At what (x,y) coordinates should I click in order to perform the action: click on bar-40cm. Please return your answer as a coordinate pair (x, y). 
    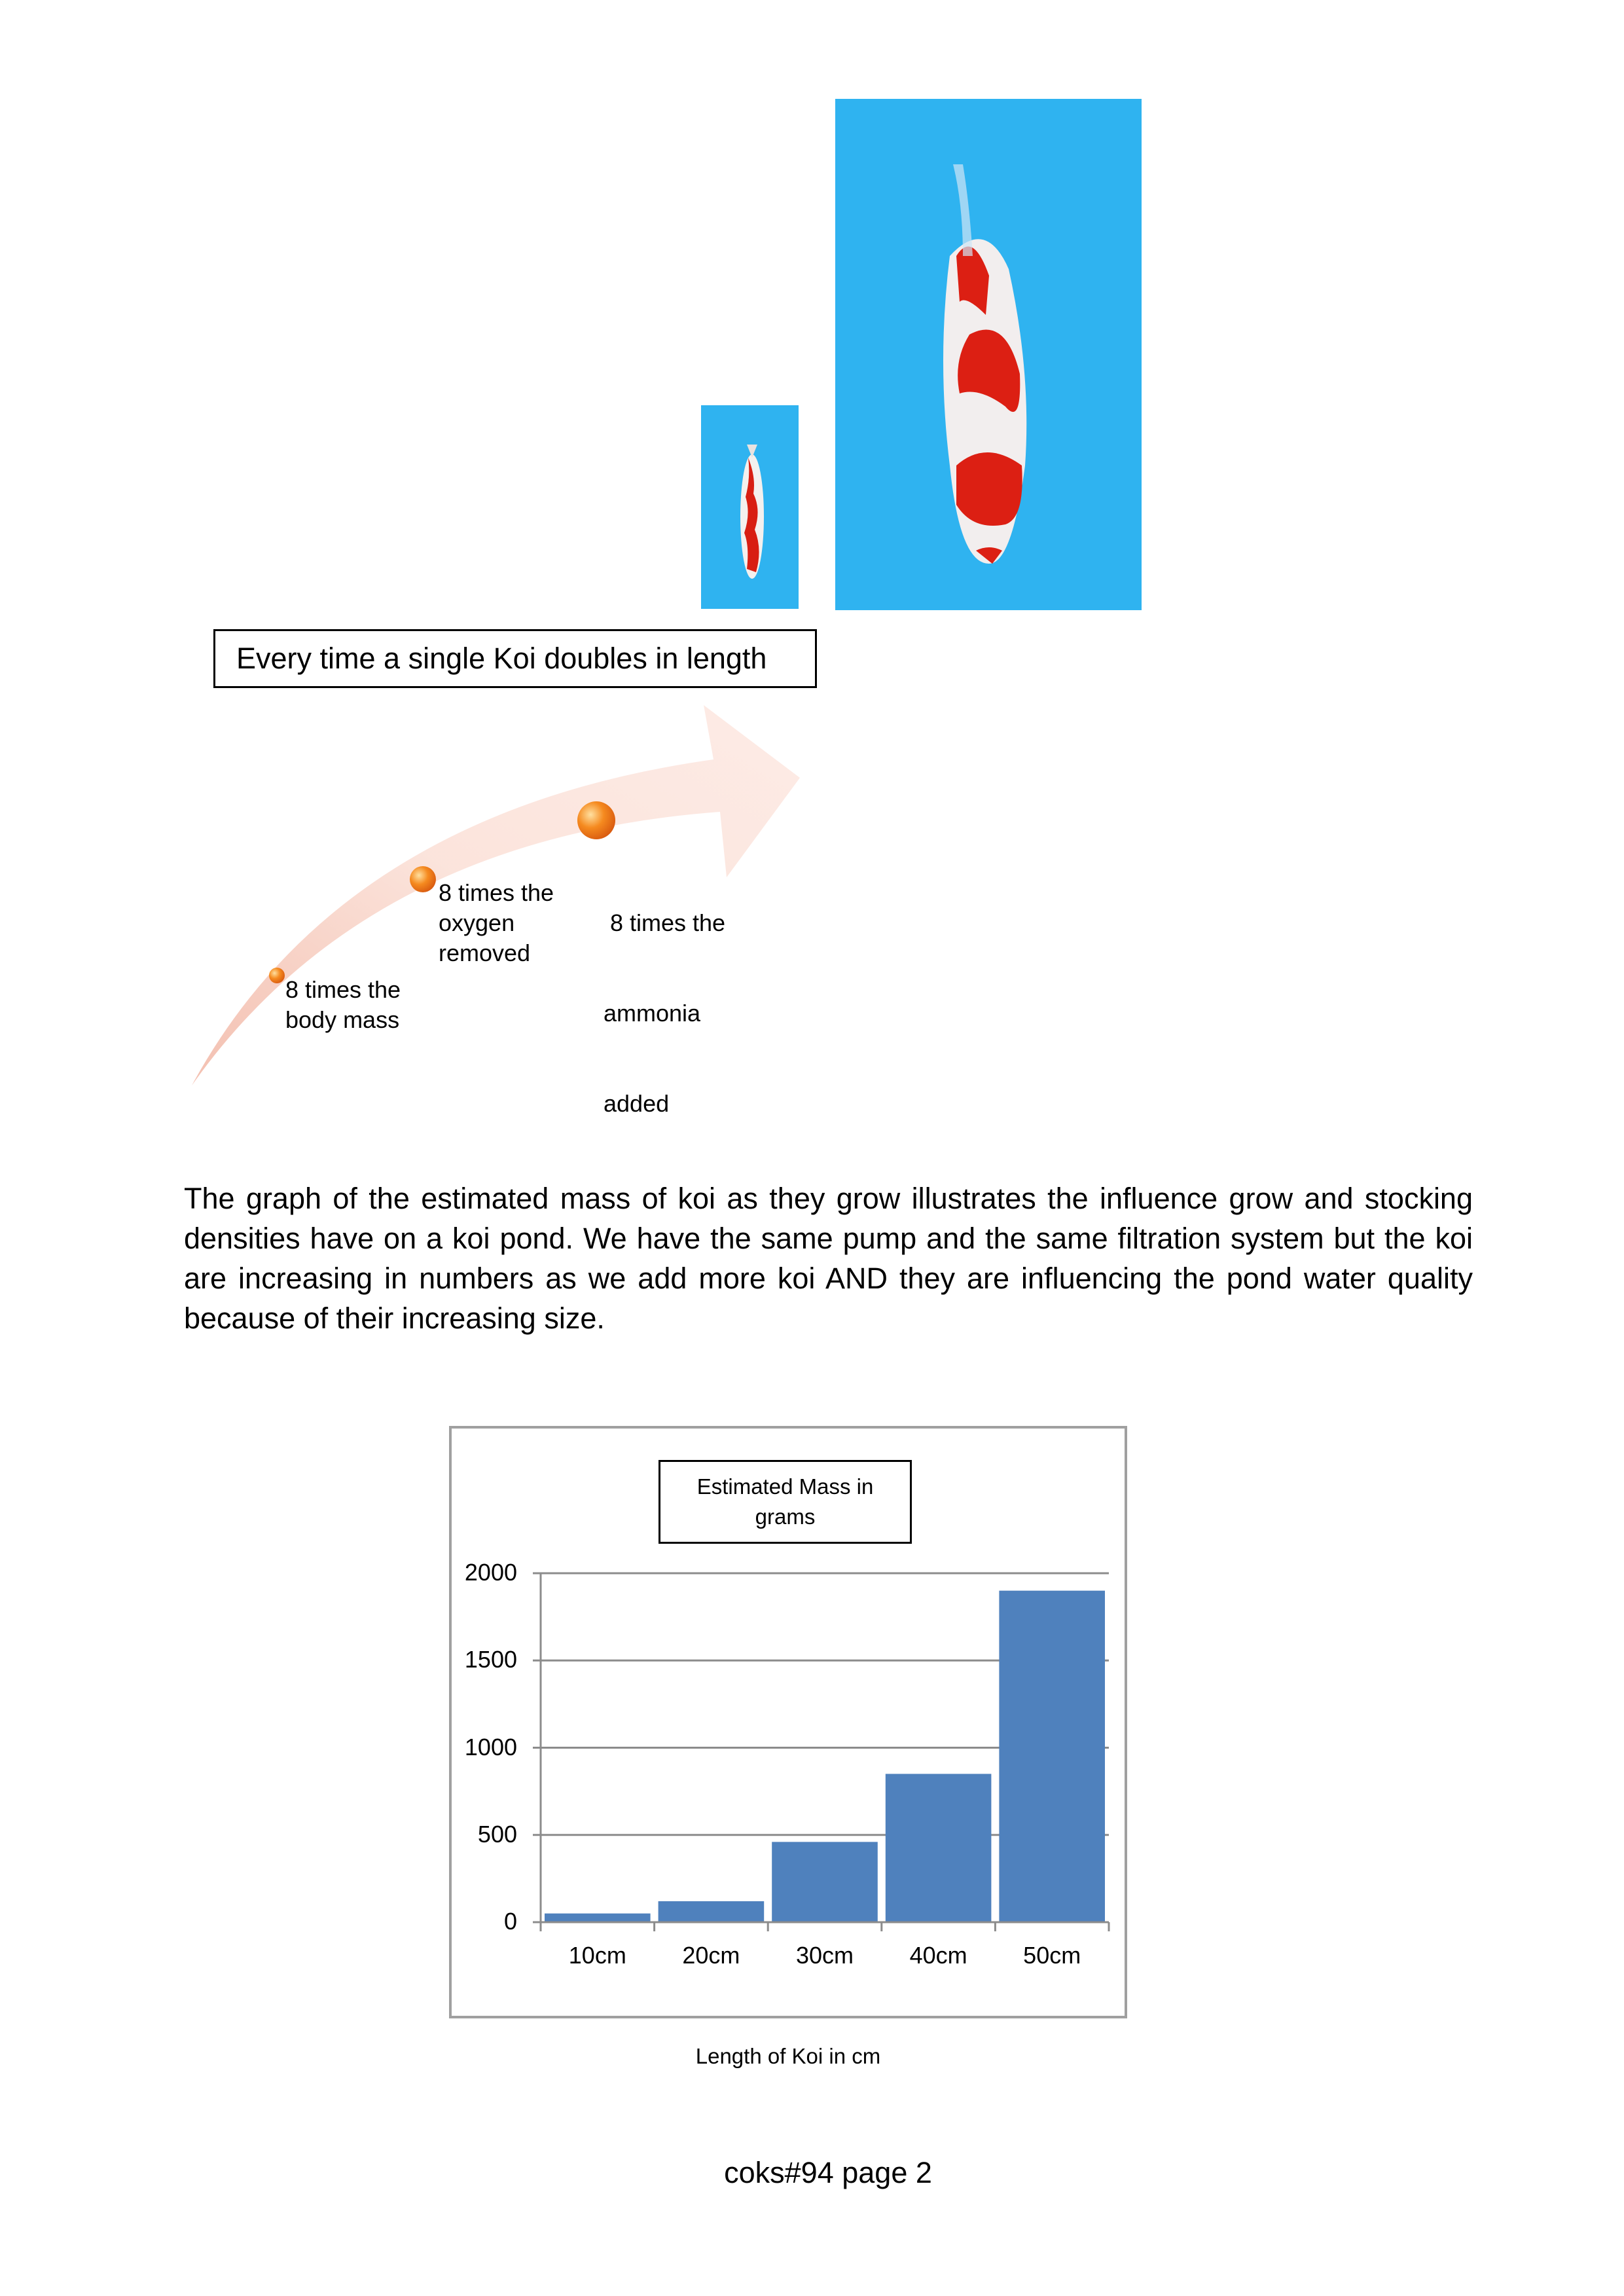
    Looking at the image, I should click on (938, 1848).